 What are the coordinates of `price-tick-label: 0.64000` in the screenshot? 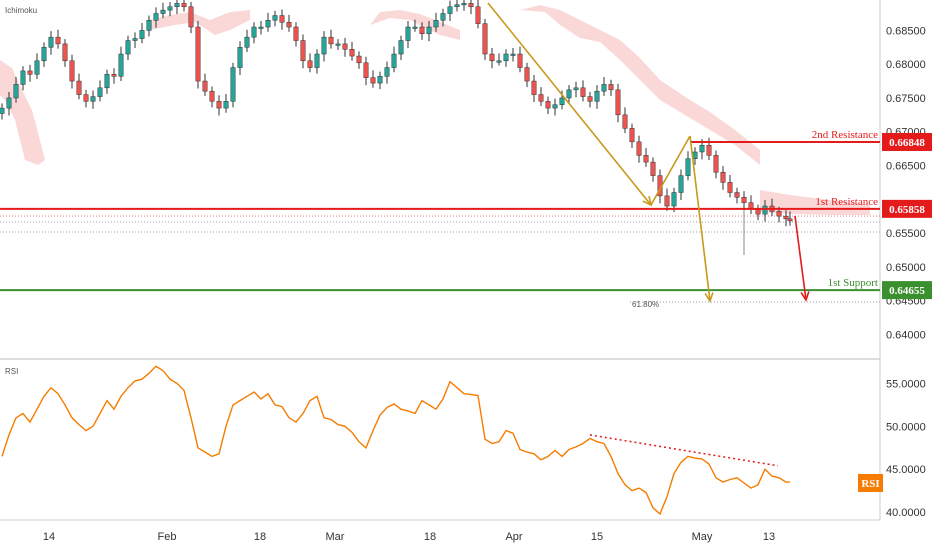 It's located at (906, 335).